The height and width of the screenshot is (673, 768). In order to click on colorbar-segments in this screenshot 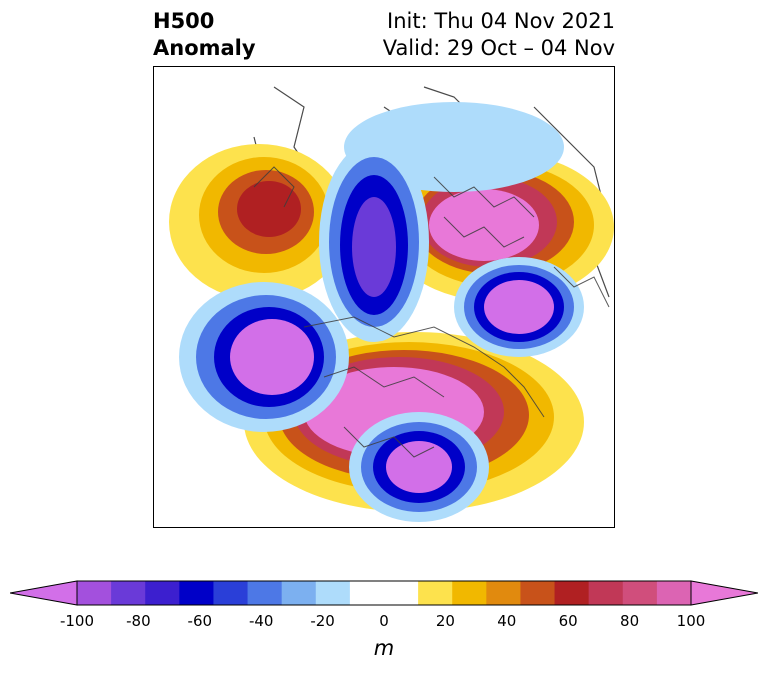, I will do `click(384, 593)`.